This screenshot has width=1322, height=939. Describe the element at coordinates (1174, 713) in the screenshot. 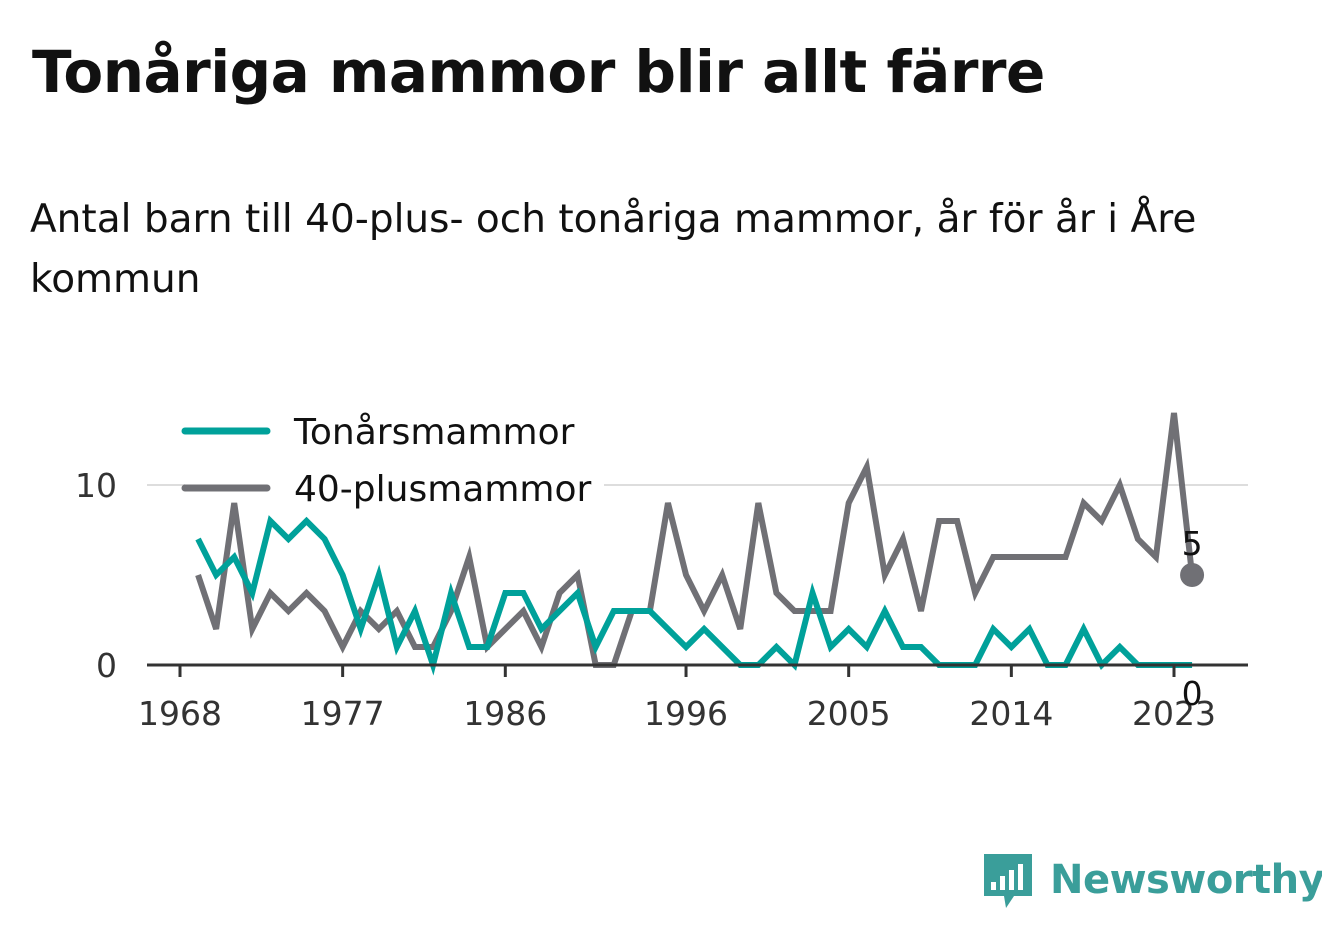

I see `x-tick-label: 2023` at that location.